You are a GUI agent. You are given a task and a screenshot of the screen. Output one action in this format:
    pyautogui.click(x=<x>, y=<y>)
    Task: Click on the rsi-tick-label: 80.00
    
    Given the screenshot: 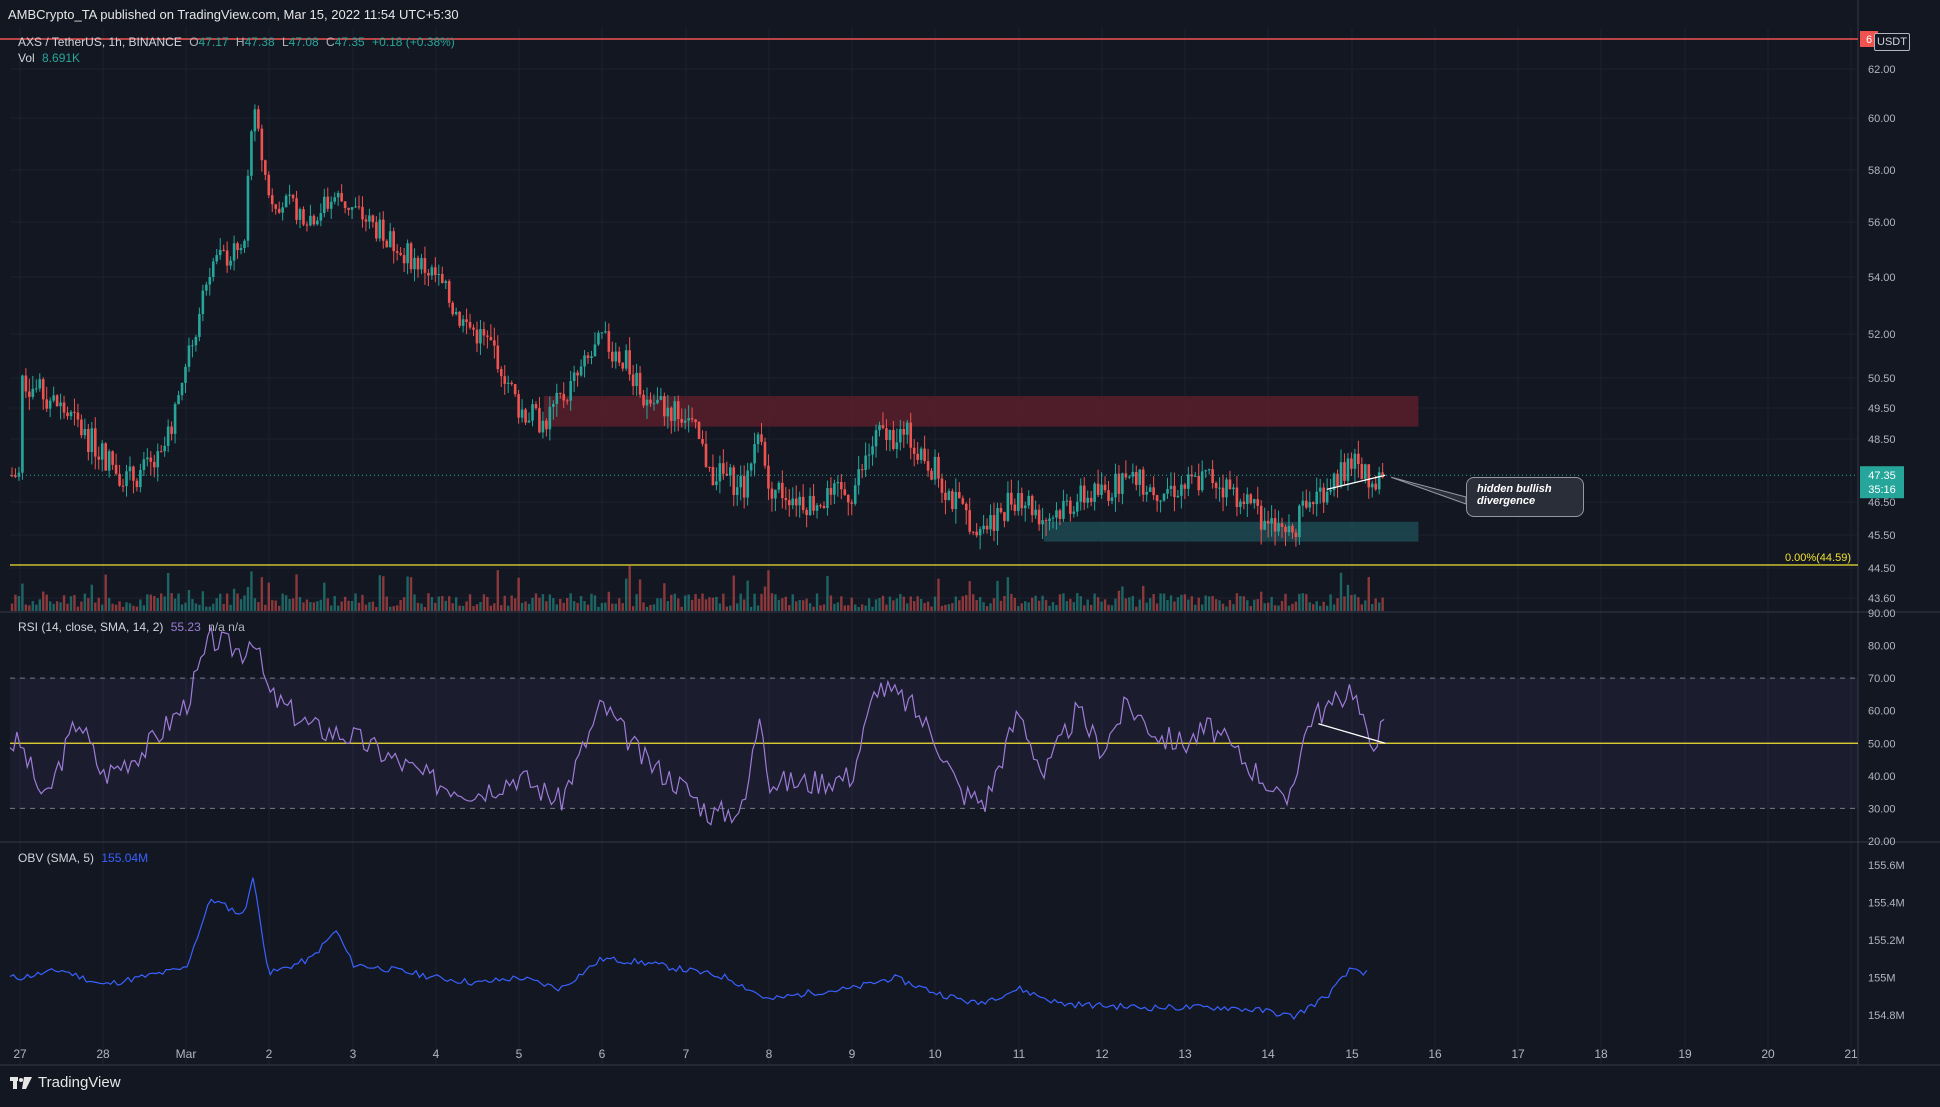 What is the action you would take?
    pyautogui.click(x=1882, y=647)
    